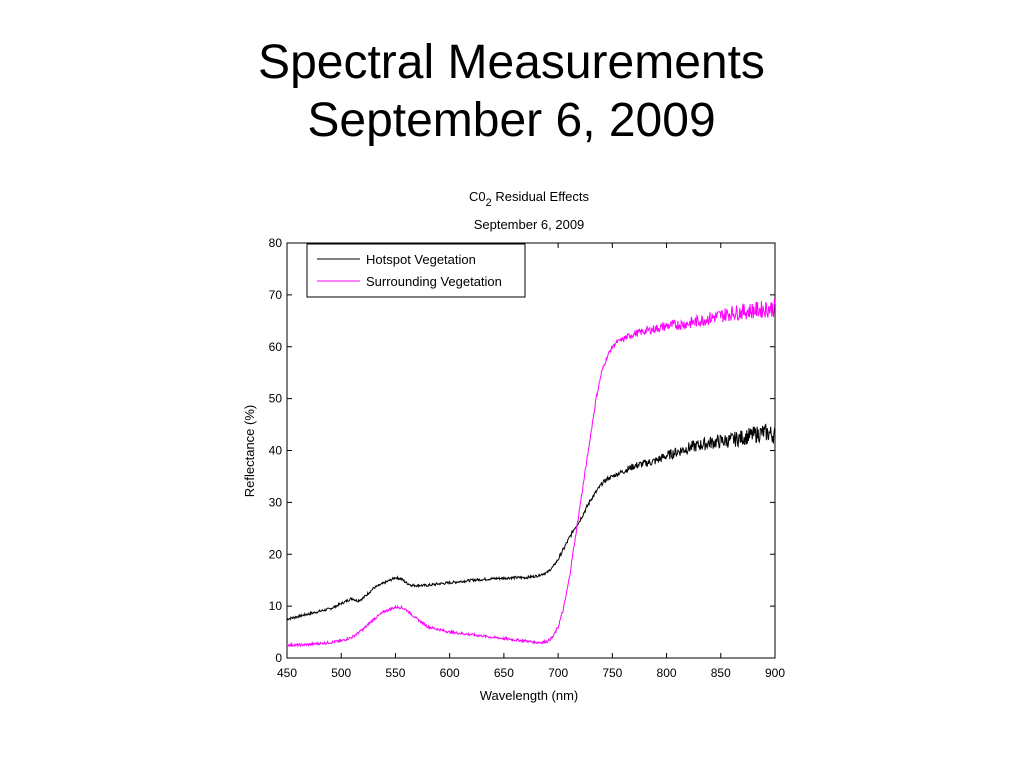 This screenshot has width=1023, height=767. Describe the element at coordinates (341, 673) in the screenshot. I see `x-tick-label: 500` at that location.